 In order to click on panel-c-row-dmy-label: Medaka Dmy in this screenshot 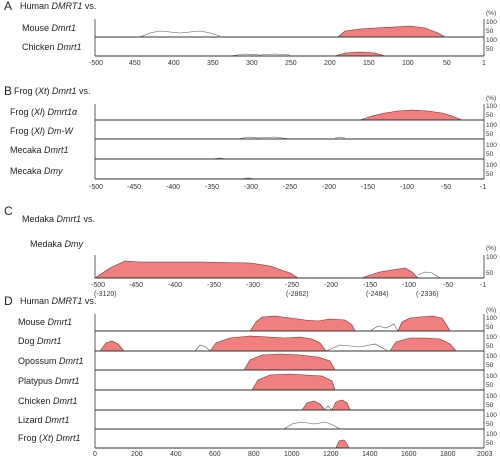, I will do `click(57, 244)`.